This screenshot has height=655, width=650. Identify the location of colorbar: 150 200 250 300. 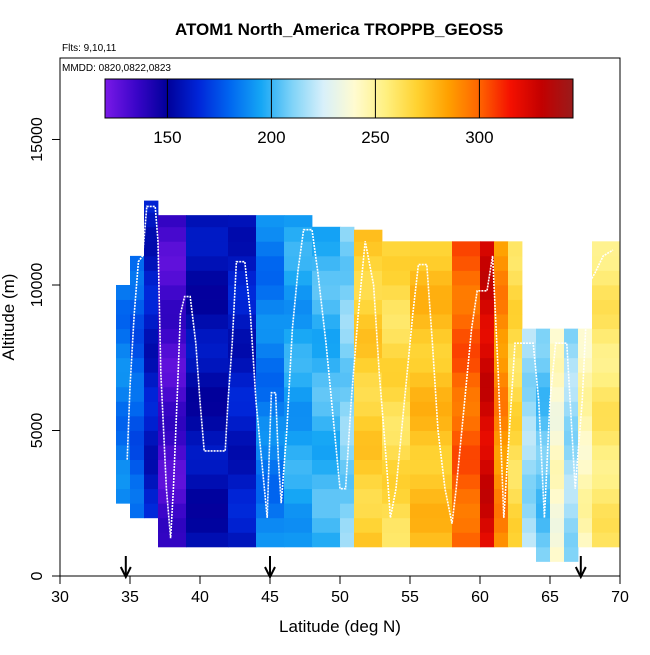
(339, 112).